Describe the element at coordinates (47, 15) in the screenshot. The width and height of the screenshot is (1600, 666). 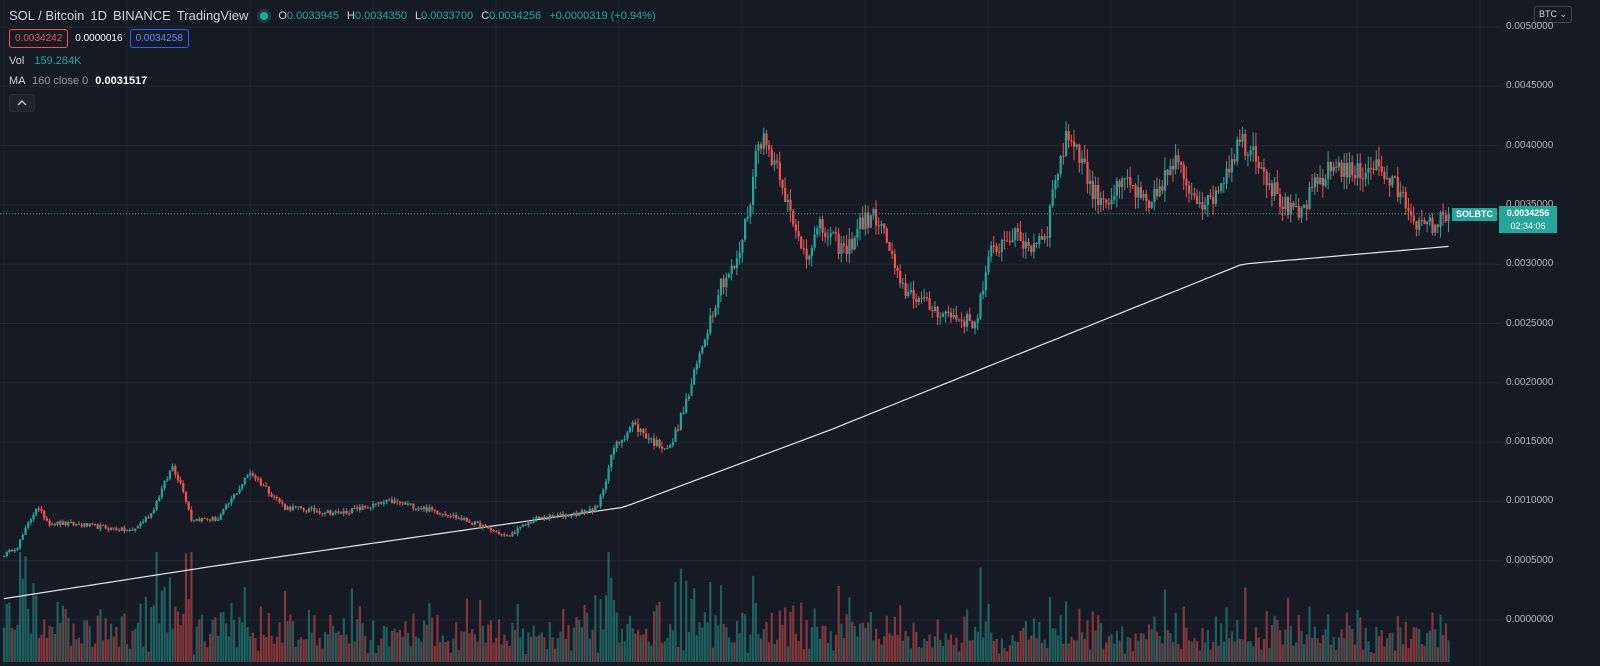
I see `pair-name: SOL / Bitcoin` at that location.